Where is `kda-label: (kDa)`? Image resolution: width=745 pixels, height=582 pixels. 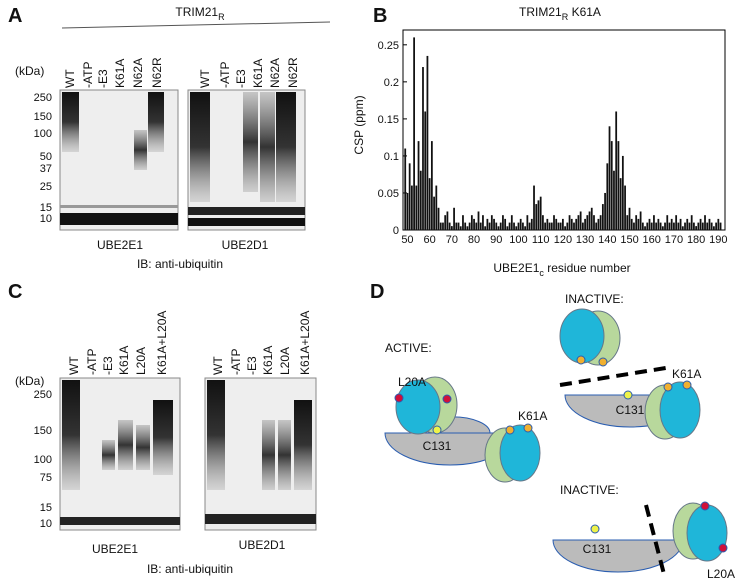
kda-label: (kDa) is located at coordinates (29, 71).